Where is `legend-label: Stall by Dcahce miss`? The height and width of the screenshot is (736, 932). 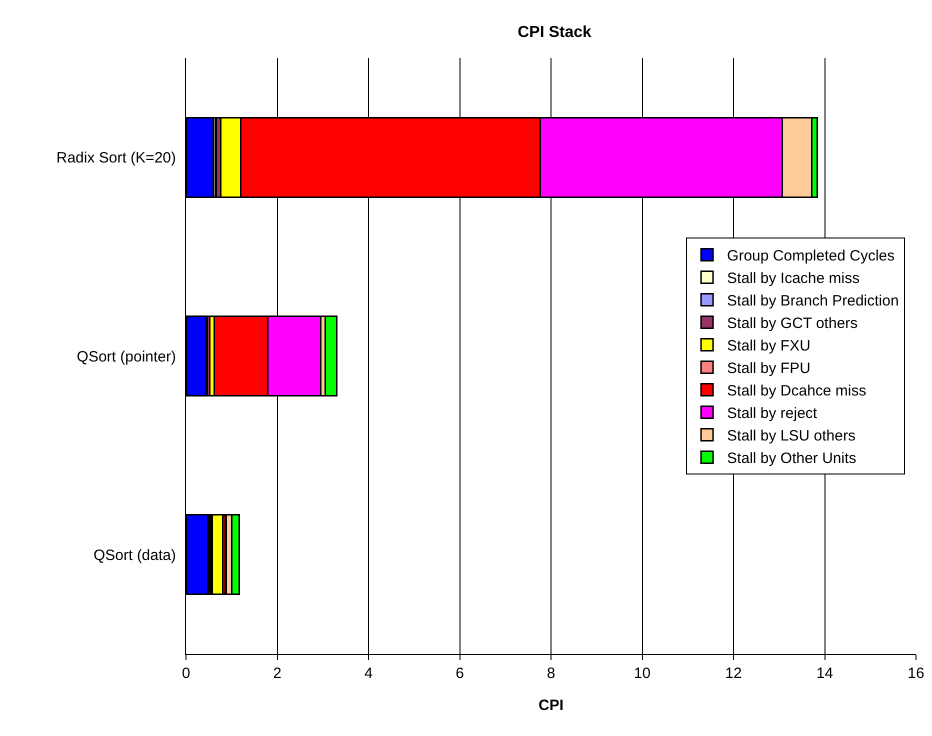
legend-label: Stall by Dcahce miss is located at coordinates (796, 391).